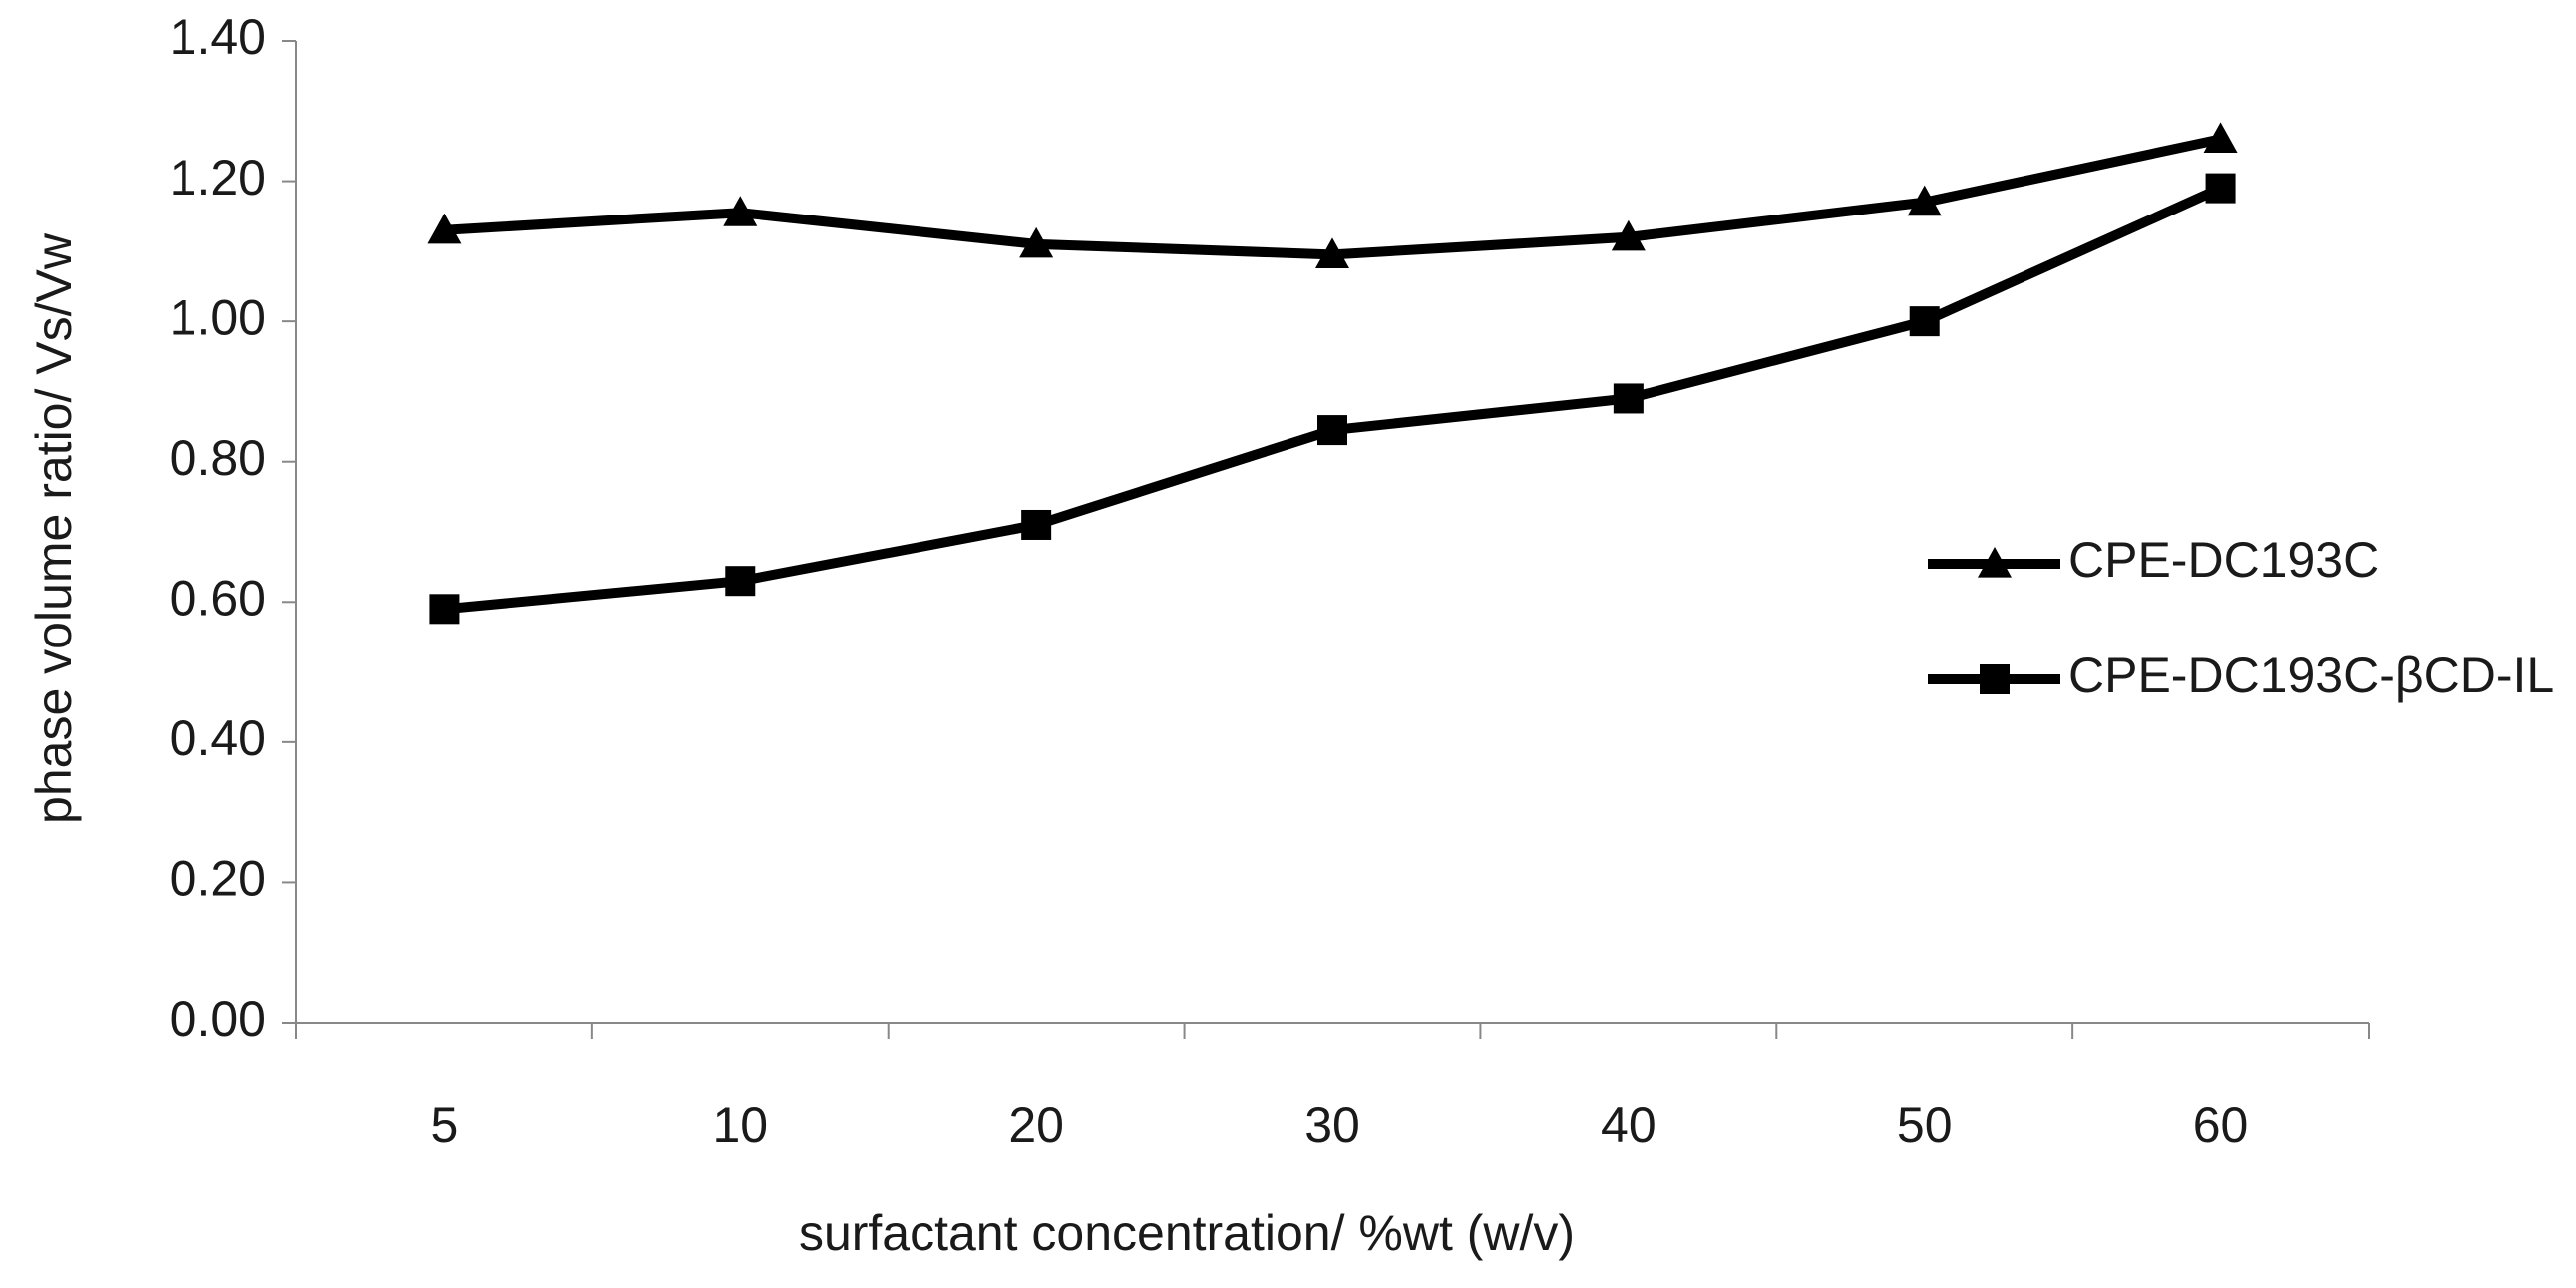 The height and width of the screenshot is (1288, 2576). Describe the element at coordinates (218, 178) in the screenshot. I see `y-tick-label: 1.20` at that location.